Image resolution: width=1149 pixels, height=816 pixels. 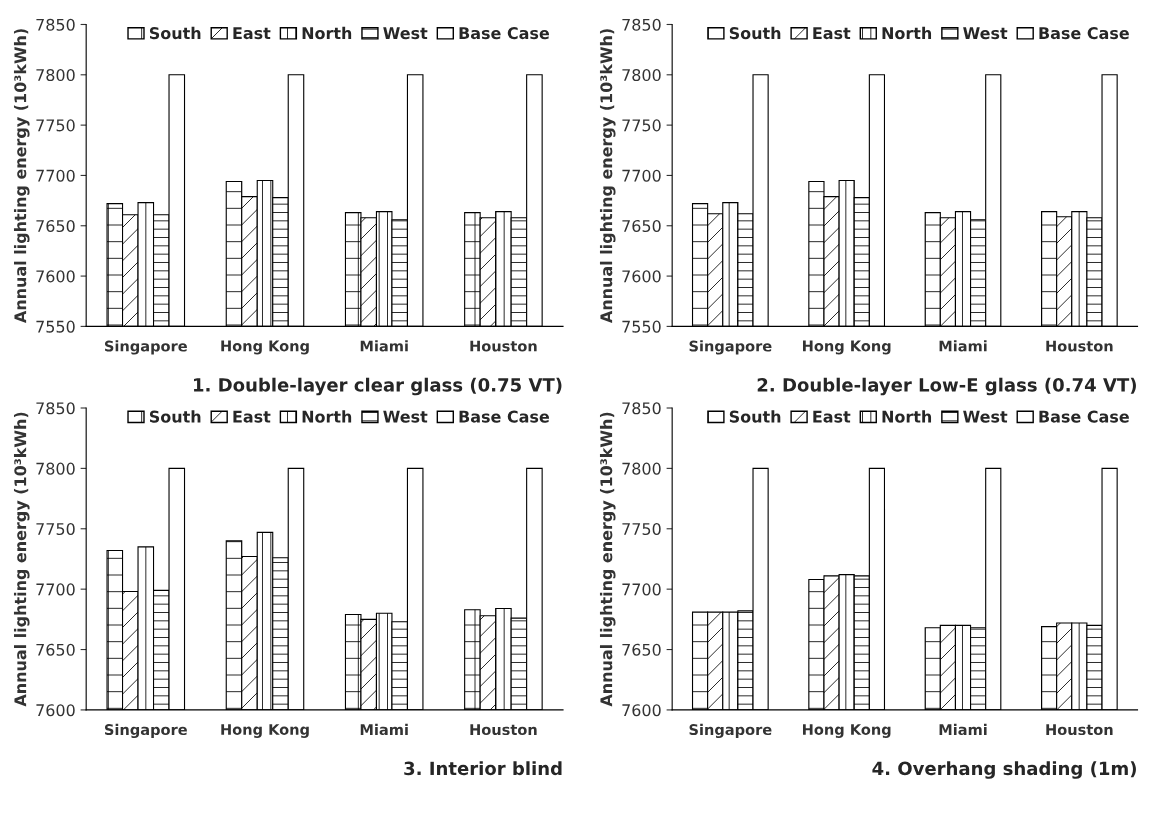 I want to click on text: 3. Interior blind, so click(x=483, y=768).